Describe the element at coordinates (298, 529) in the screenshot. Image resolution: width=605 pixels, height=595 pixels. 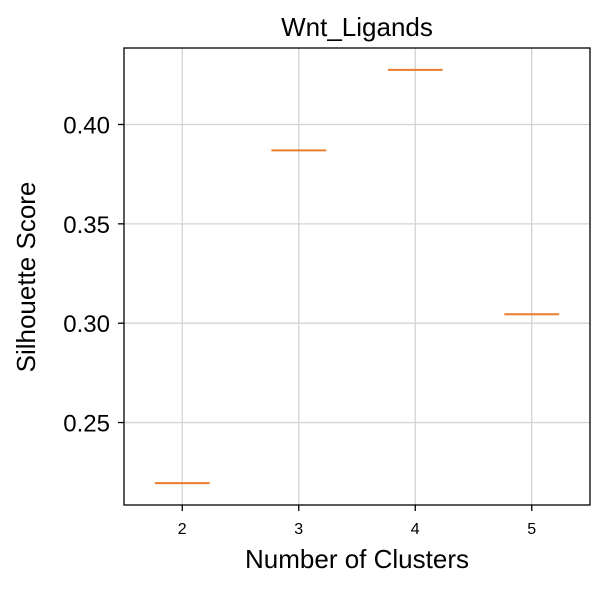
I see `x-tick-label: 3` at that location.